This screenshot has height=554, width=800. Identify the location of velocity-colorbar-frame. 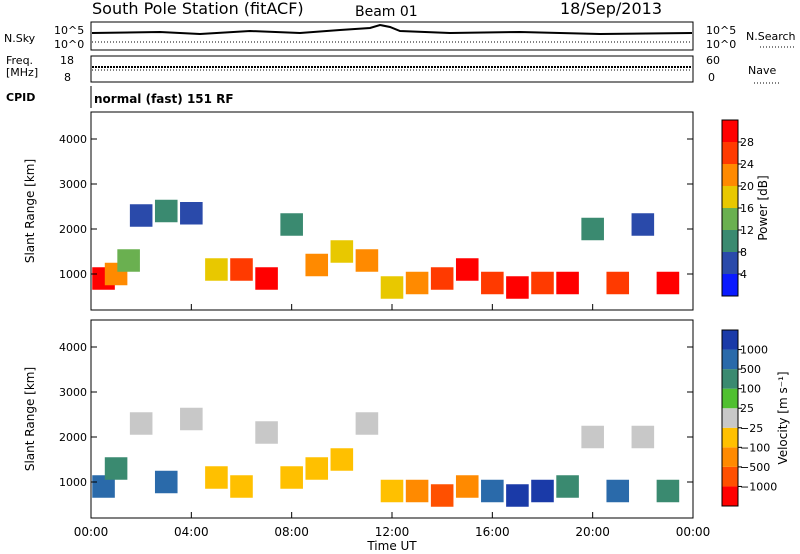
(730, 418).